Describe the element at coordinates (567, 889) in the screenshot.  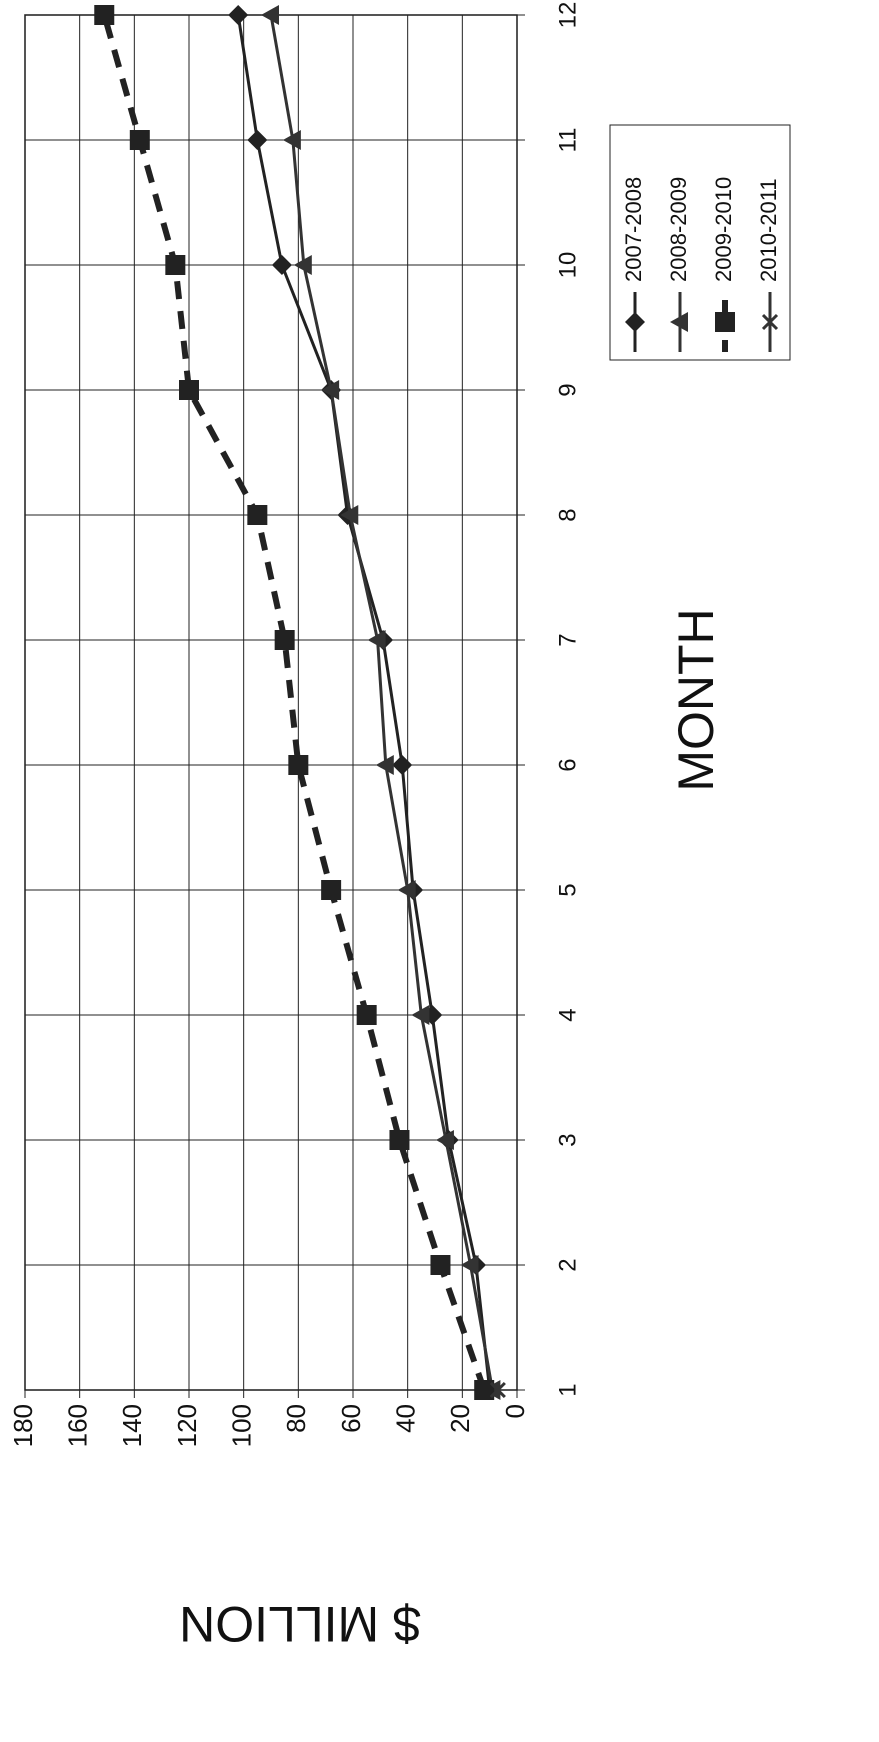
I see `x-tick-label: 5` at that location.